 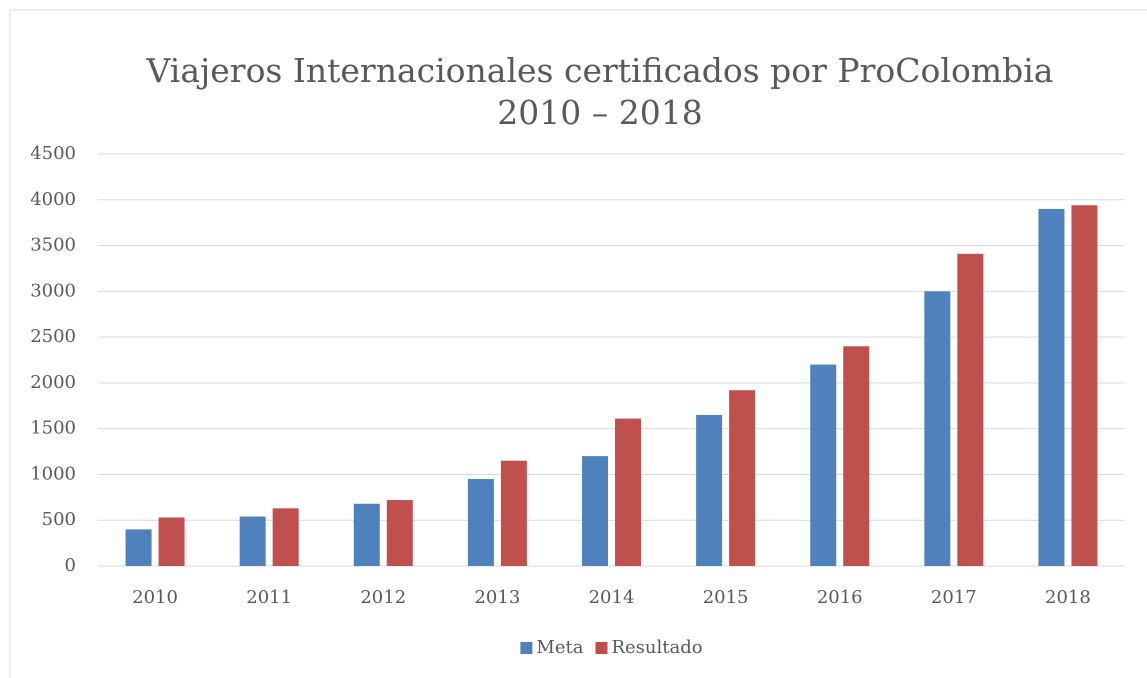 What do you see at coordinates (70, 565) in the screenshot?
I see `y-tick-label: 0` at bounding box center [70, 565].